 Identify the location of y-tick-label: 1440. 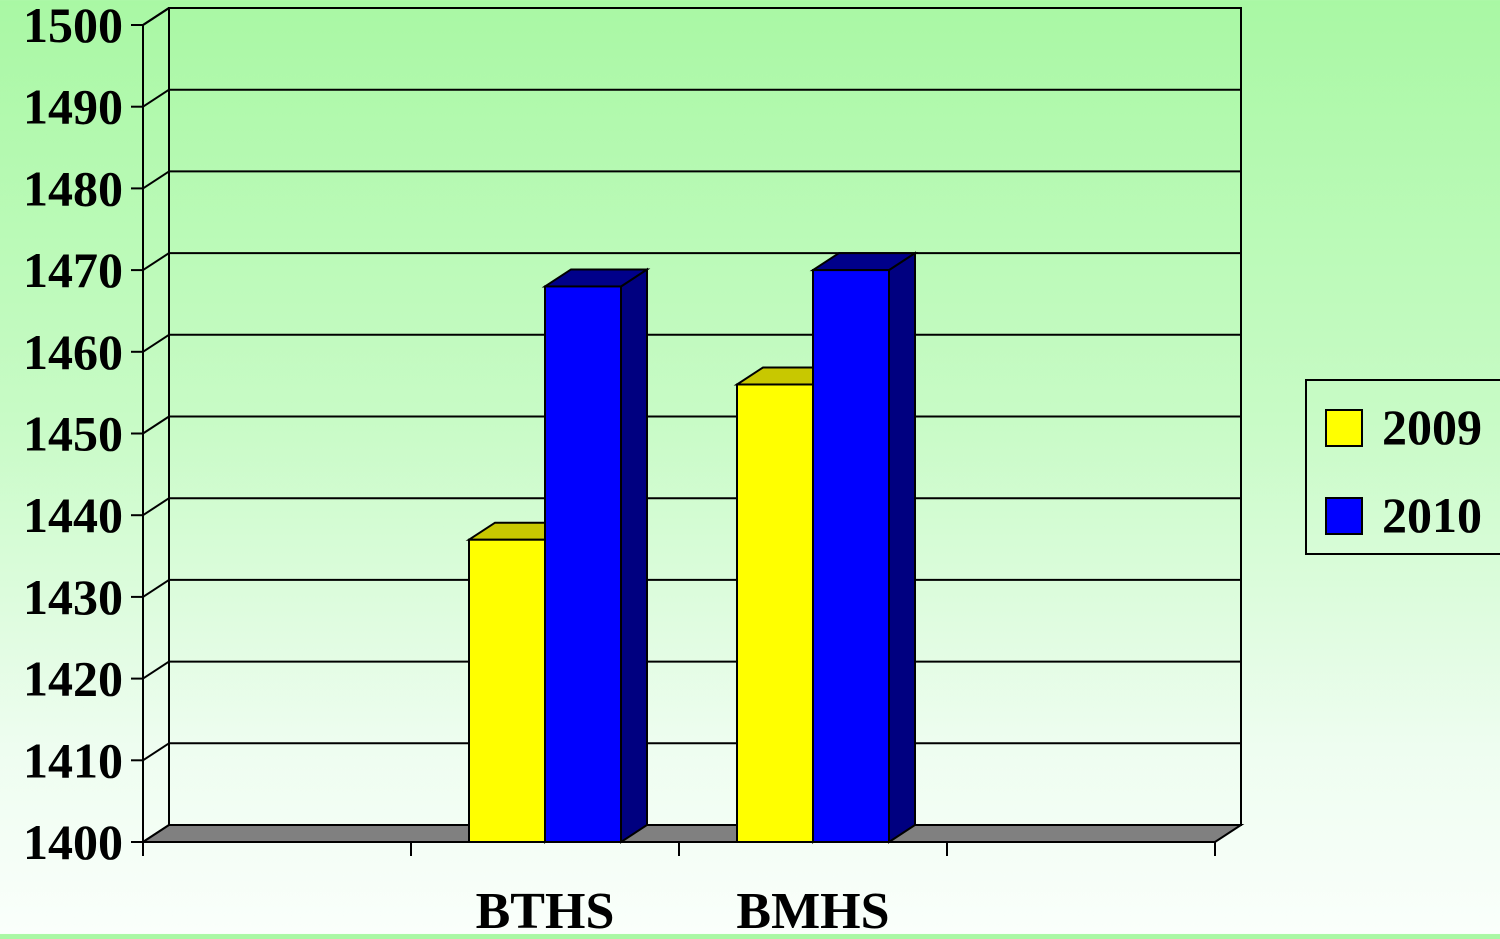
(73, 515).